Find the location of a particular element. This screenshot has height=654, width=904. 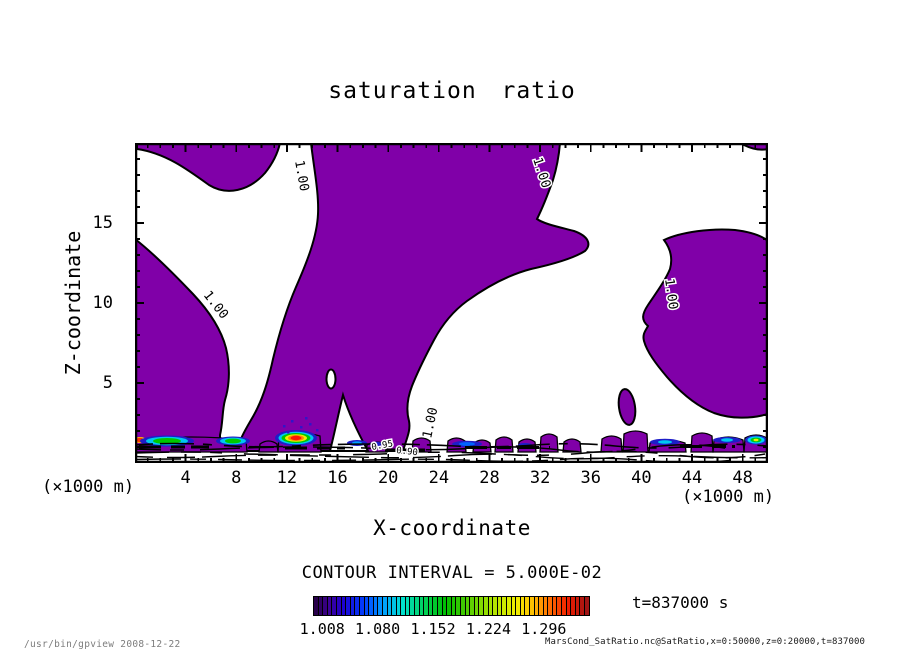

x-tick-label: 4 is located at coordinates (185, 478).